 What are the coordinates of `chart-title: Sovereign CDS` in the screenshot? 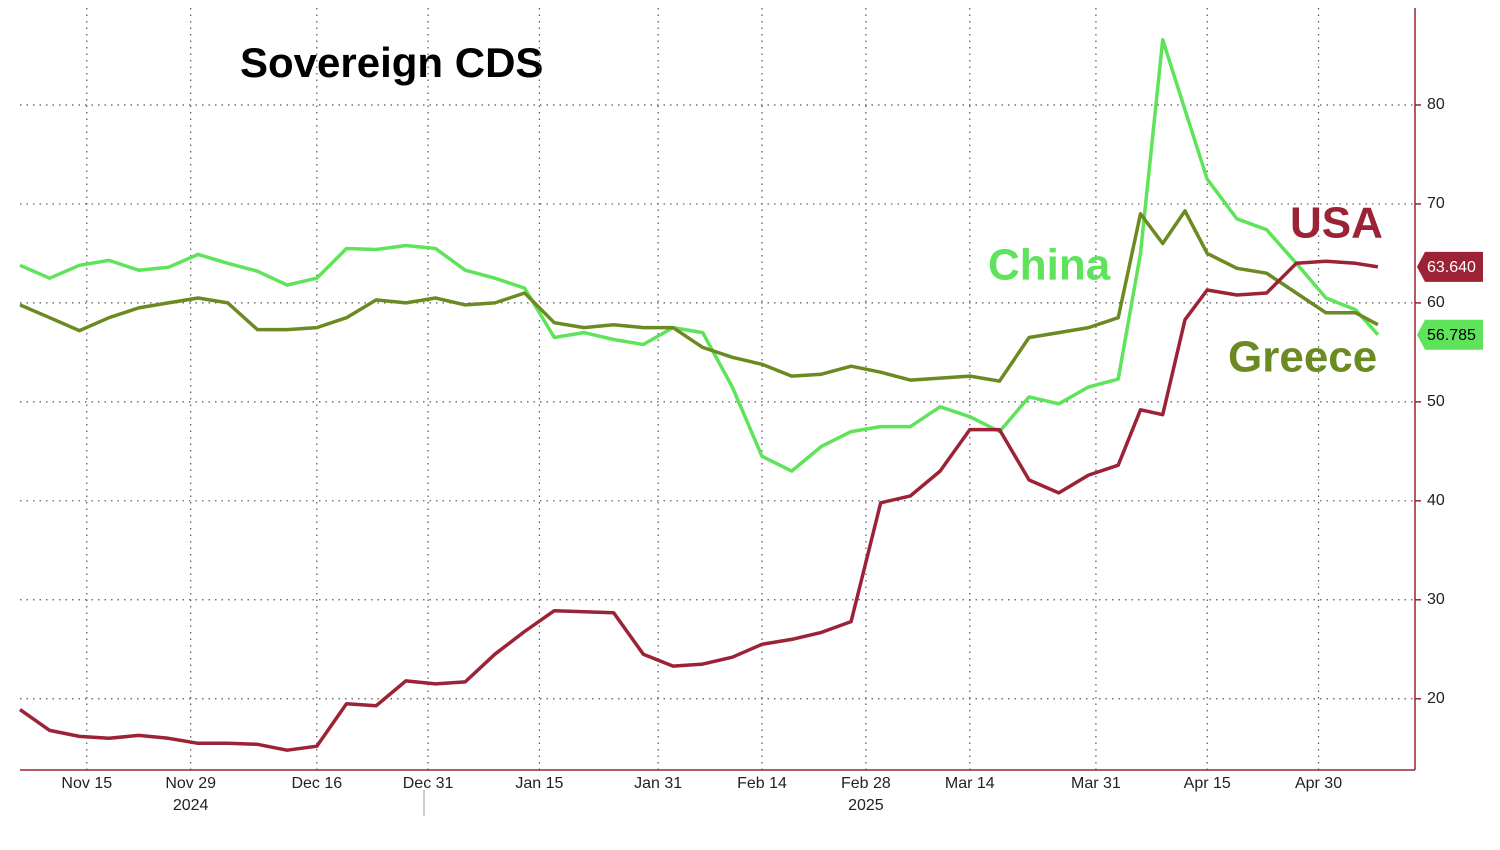 It's located at (391, 62).